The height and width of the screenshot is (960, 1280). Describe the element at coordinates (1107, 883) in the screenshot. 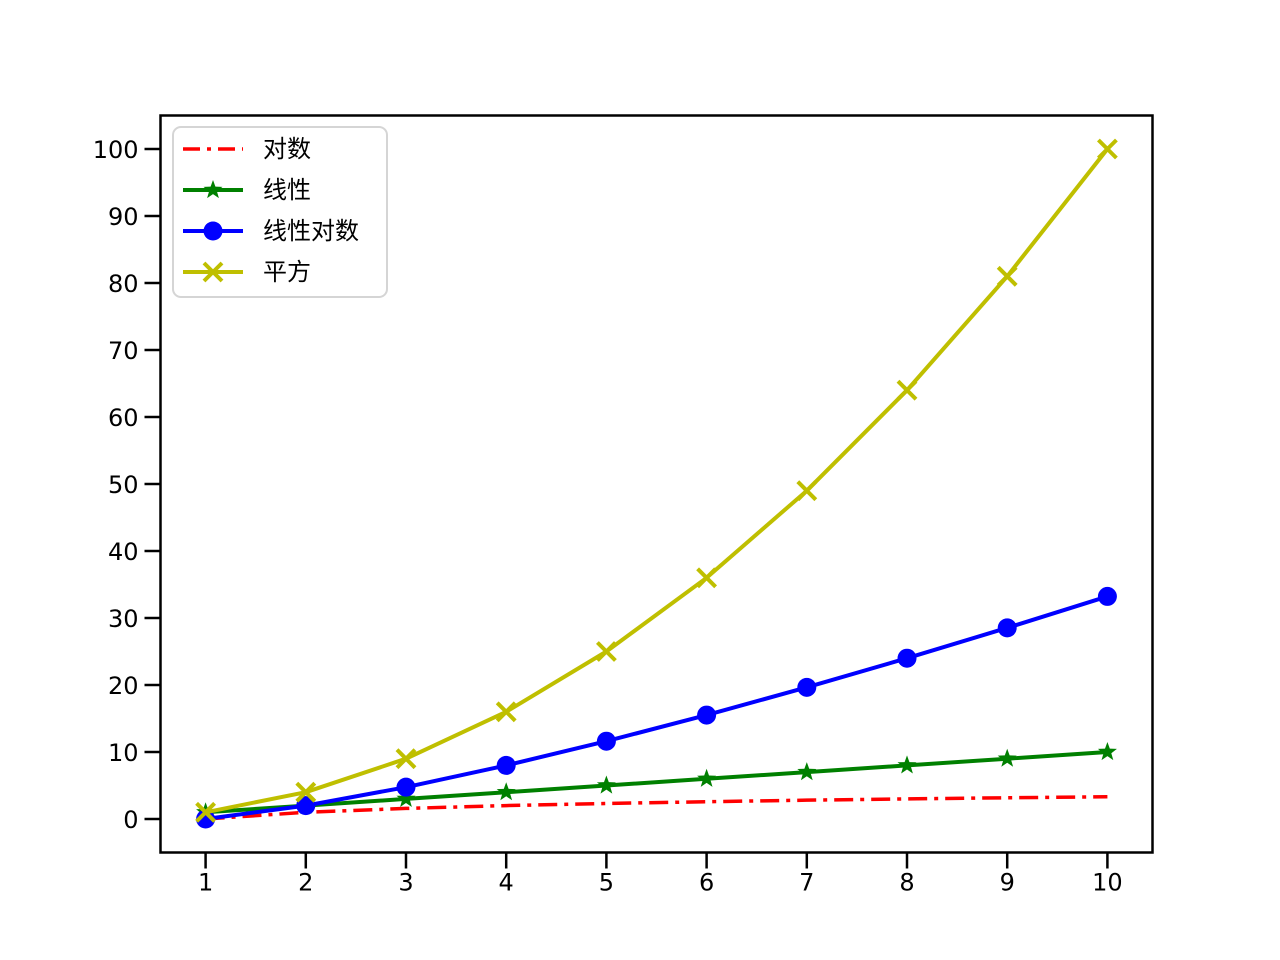

I see `x-tick-label: 10` at that location.